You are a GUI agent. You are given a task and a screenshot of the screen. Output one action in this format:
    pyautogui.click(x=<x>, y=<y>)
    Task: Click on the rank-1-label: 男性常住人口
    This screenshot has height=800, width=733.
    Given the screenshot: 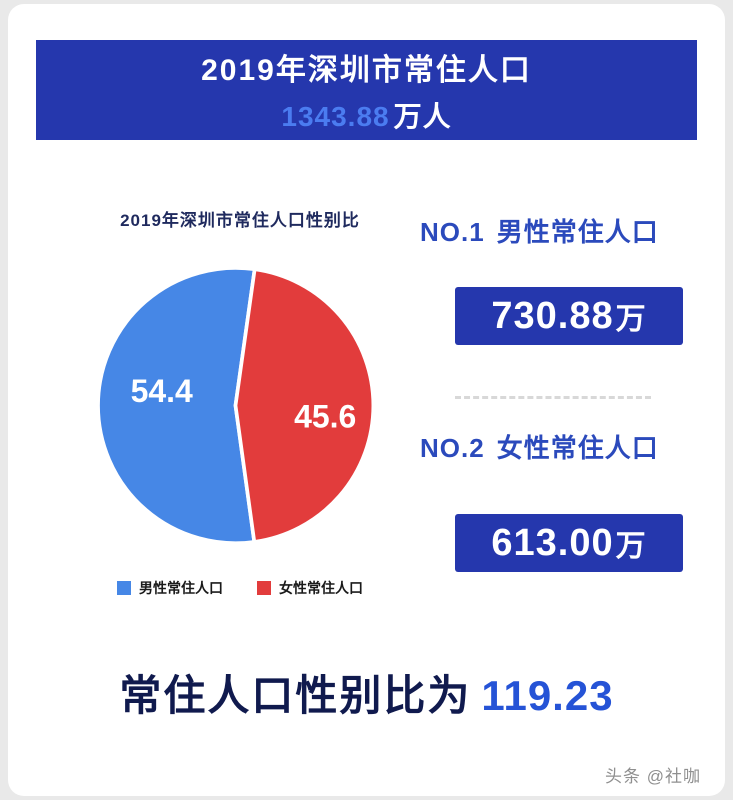 What is the action you would take?
    pyautogui.click(x=577, y=232)
    